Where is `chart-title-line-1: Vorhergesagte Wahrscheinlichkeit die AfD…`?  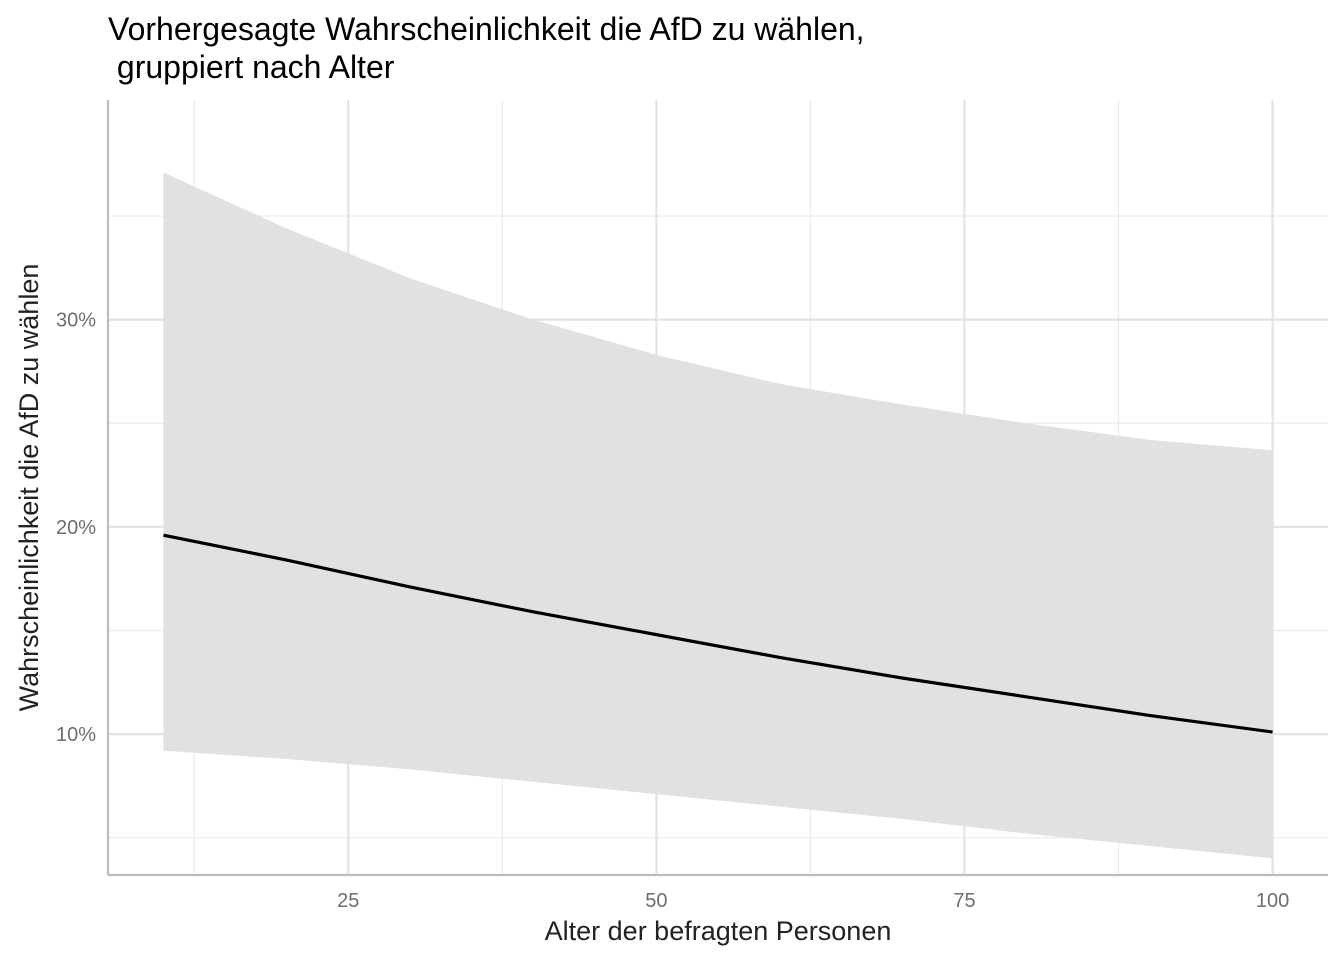 chart-title-line-1: Vorhergesagte Wahrscheinlichkeit die AfD… is located at coordinates (486, 29).